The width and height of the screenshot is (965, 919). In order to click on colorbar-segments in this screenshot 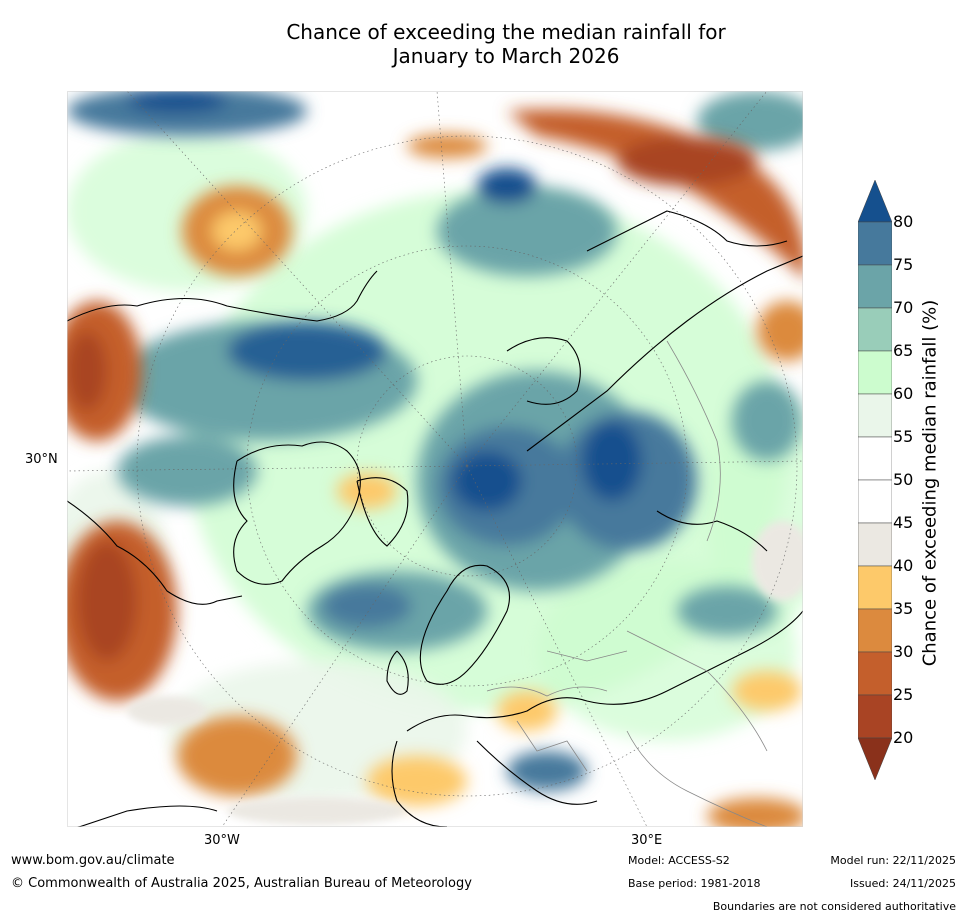, I will do `click(875, 480)`.